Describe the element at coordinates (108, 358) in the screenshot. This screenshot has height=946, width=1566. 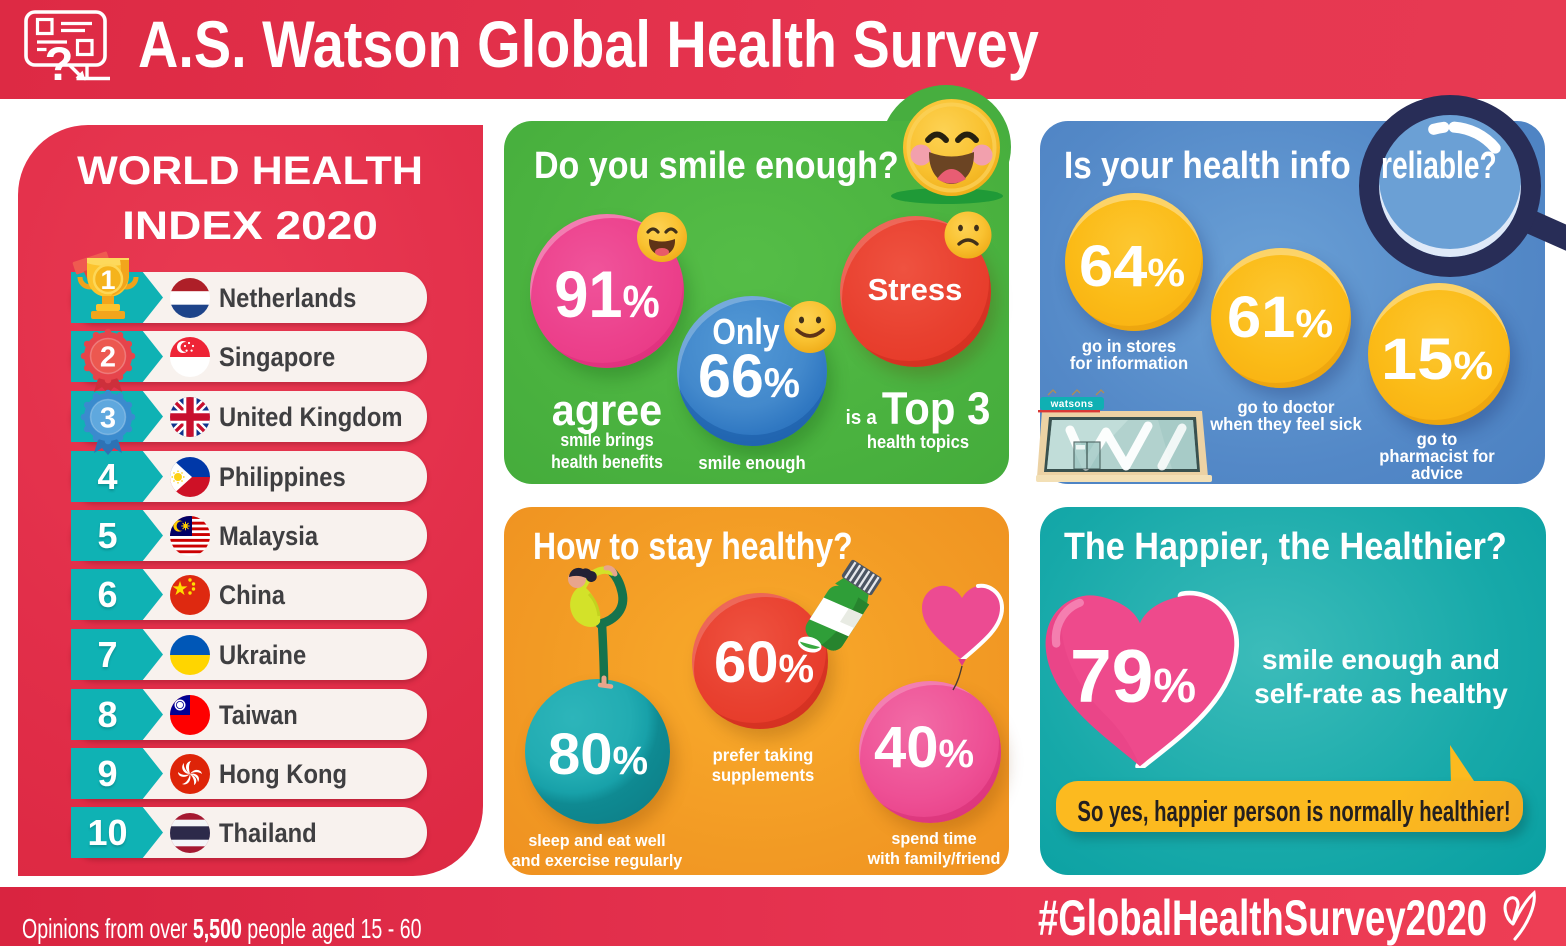
I see `svg-text: 2` at that location.